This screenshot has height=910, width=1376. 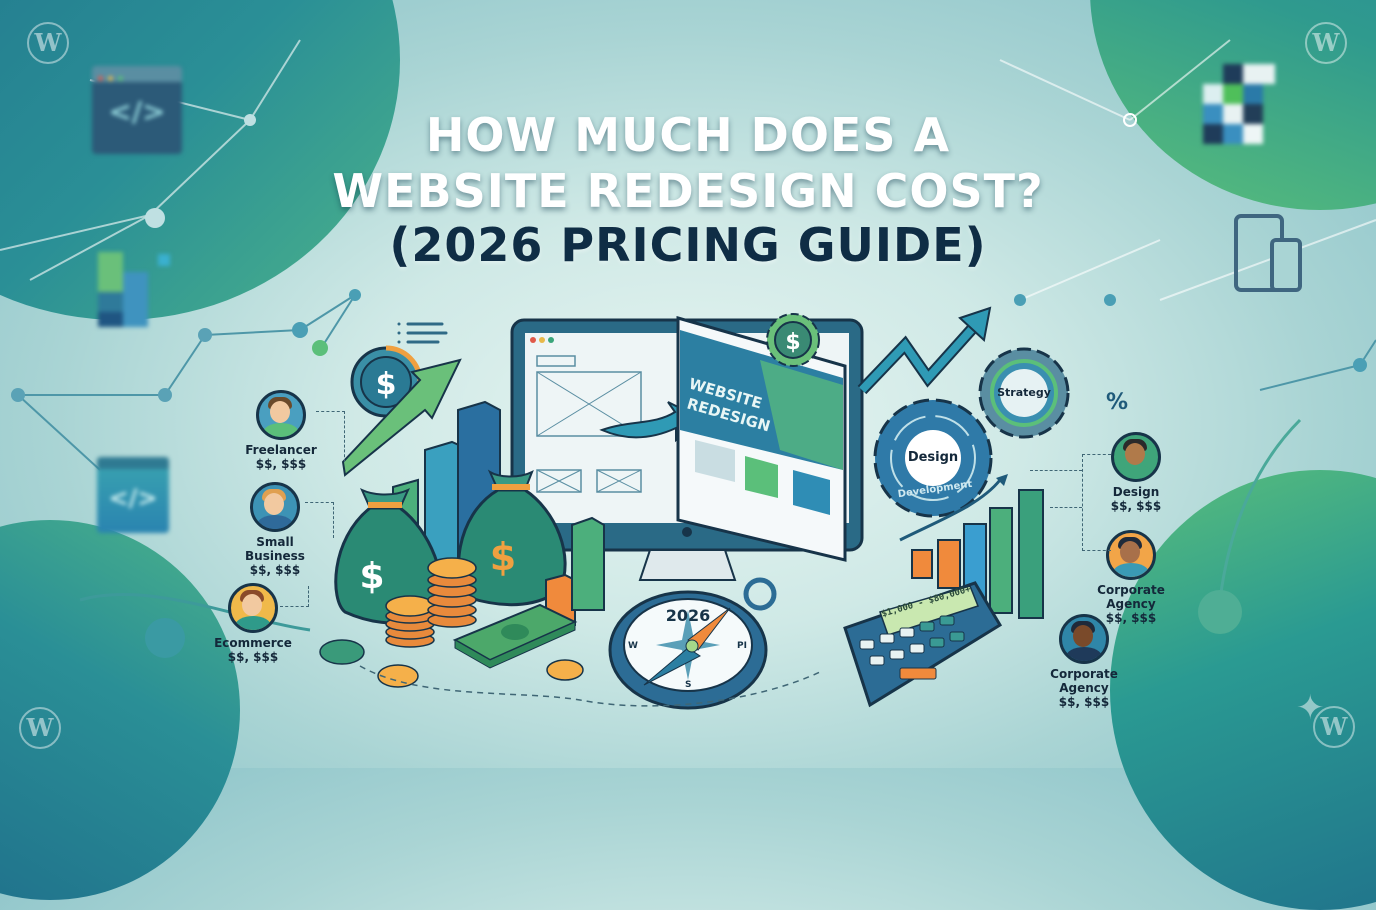 What do you see at coordinates (1117, 402) in the screenshot?
I see `percent-icon: %` at bounding box center [1117, 402].